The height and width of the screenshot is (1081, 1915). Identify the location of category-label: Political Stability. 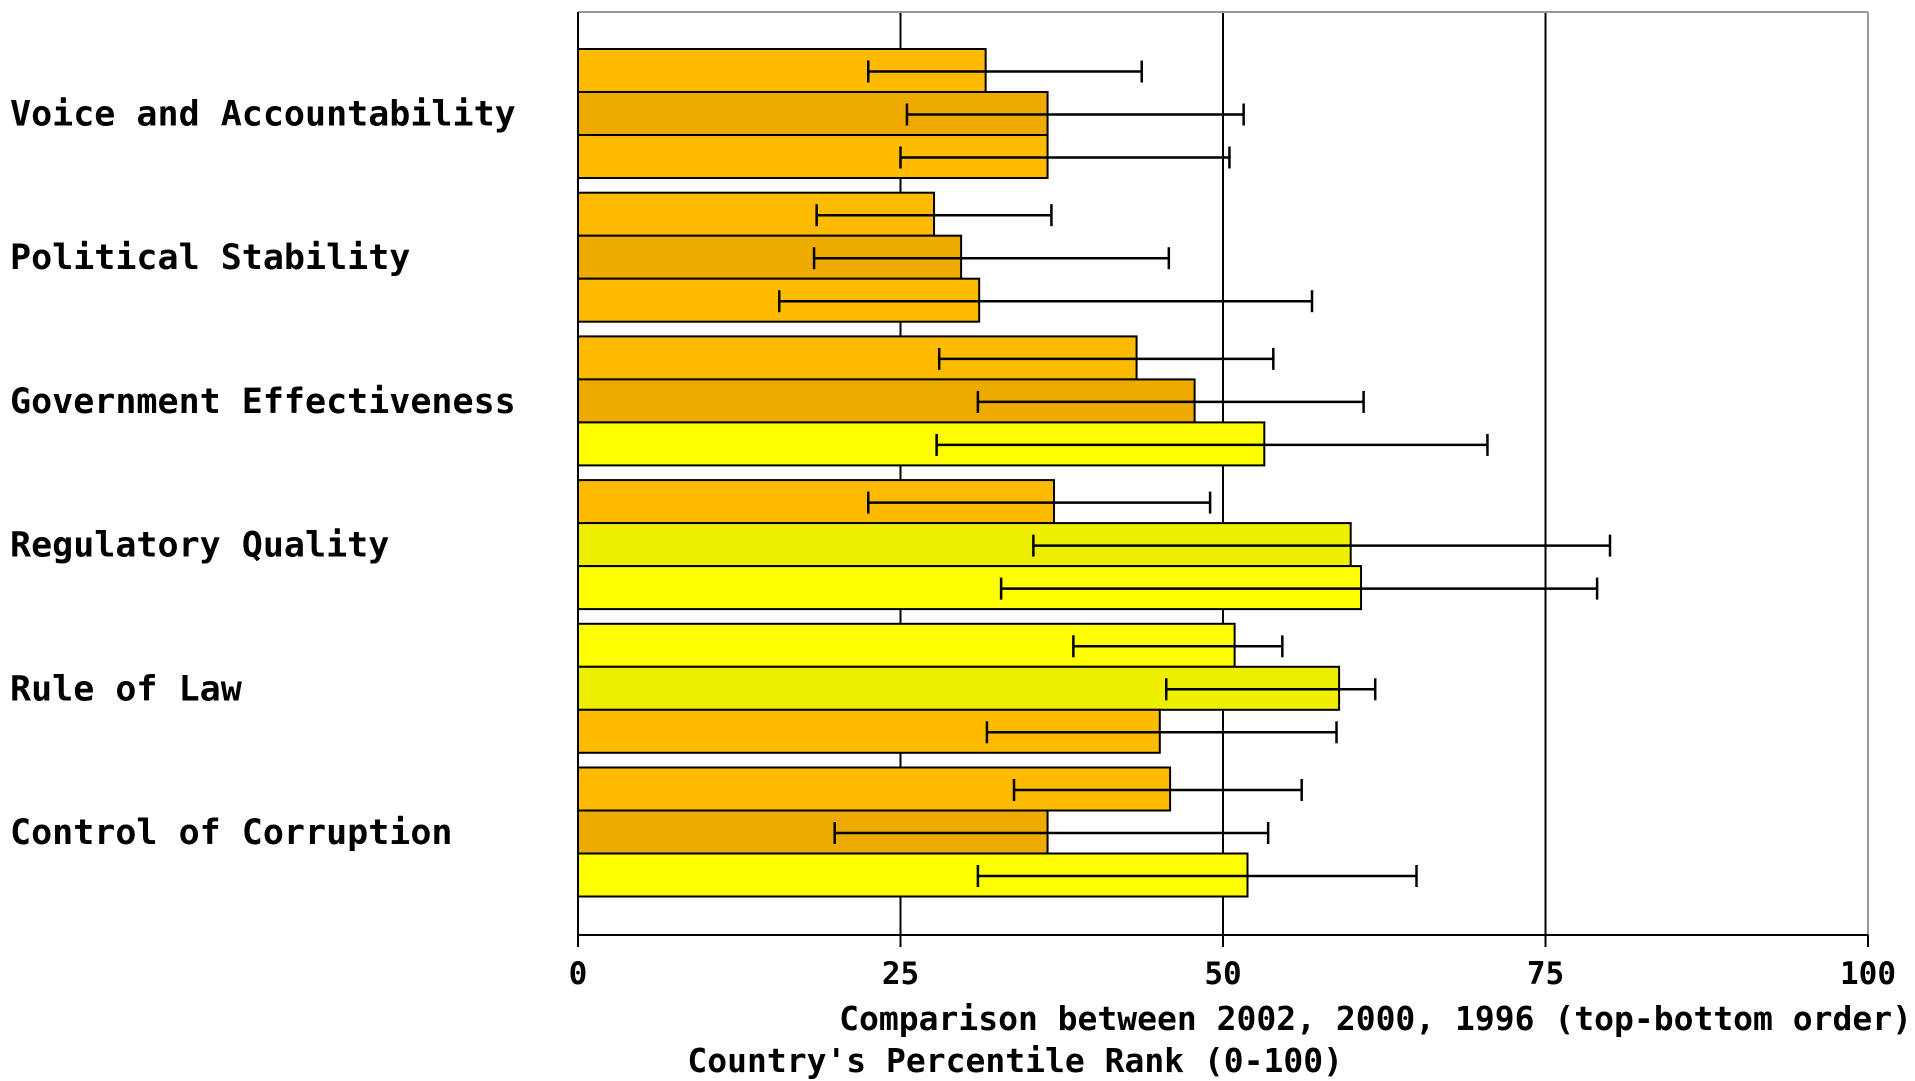
(210, 258).